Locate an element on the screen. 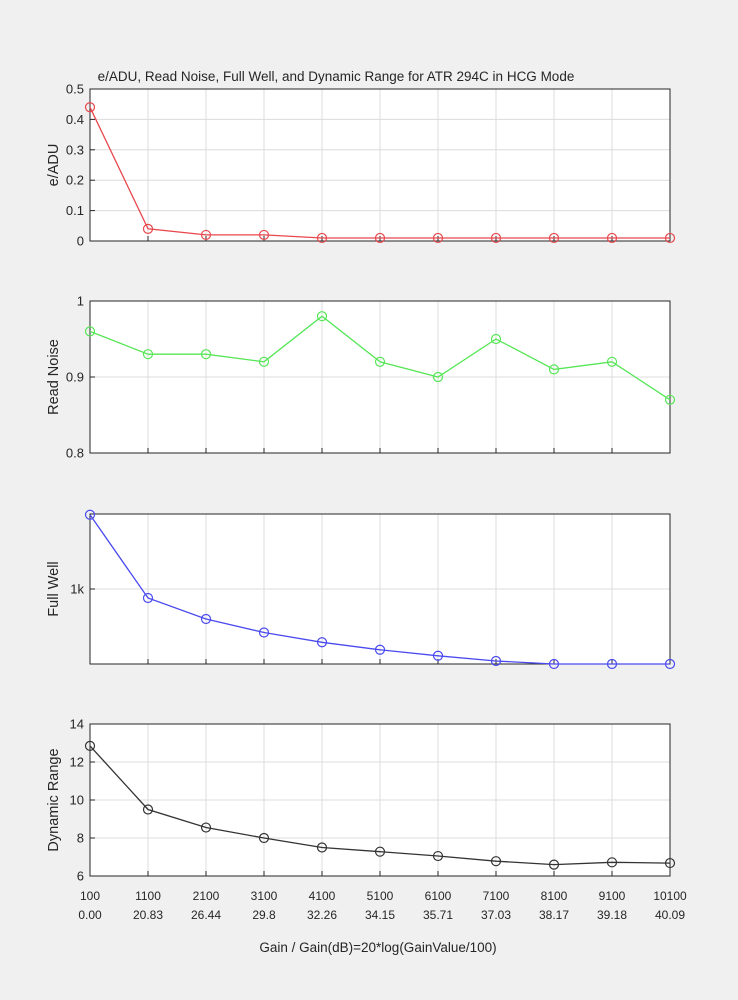 Image resolution: width=738 pixels, height=1000 pixels. x-tick-label-db: 20.83 is located at coordinates (148, 915).